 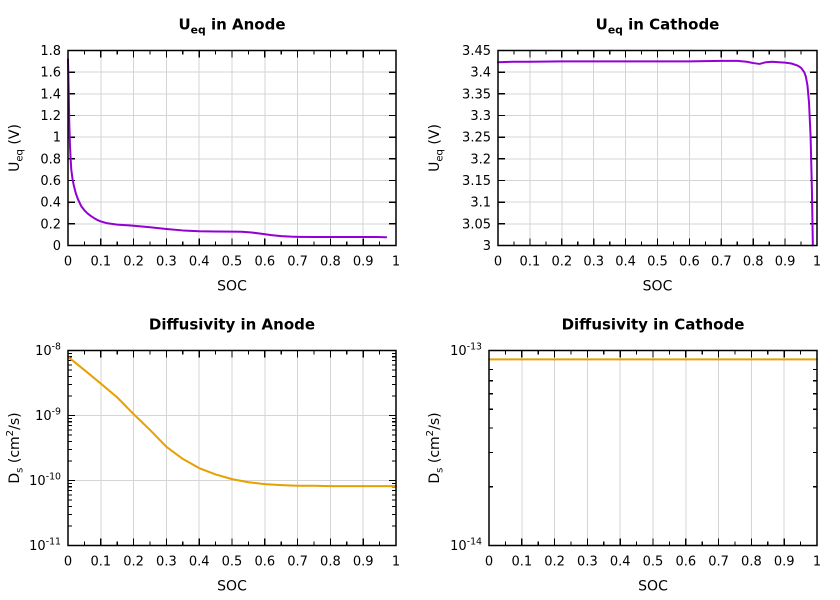 What do you see at coordinates (480, 73) in the screenshot?
I see `y-tick-label: 3.4` at bounding box center [480, 73].